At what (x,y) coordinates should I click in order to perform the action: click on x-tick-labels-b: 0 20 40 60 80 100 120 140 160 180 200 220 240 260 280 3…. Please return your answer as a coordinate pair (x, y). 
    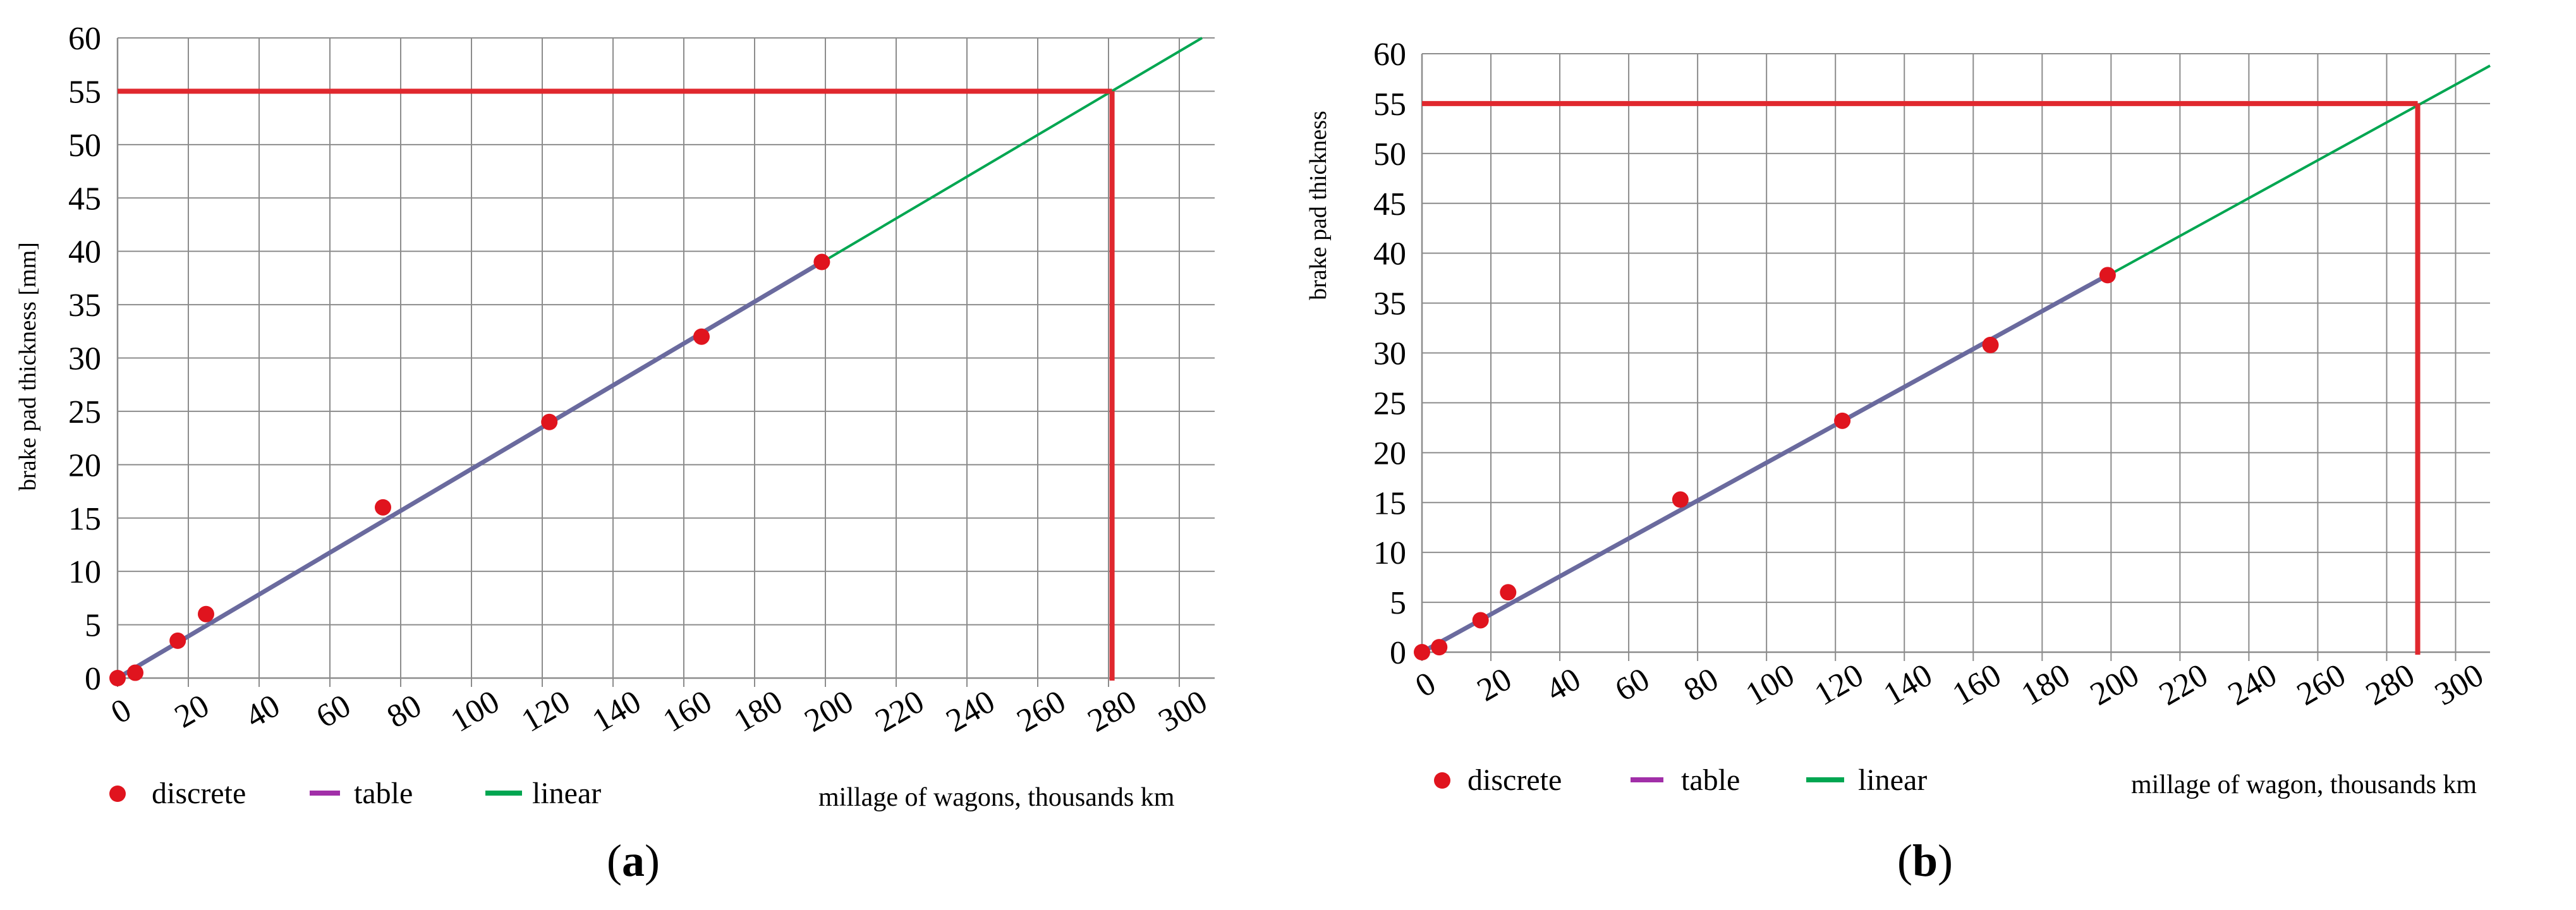
    Looking at the image, I should click on (1949, 685).